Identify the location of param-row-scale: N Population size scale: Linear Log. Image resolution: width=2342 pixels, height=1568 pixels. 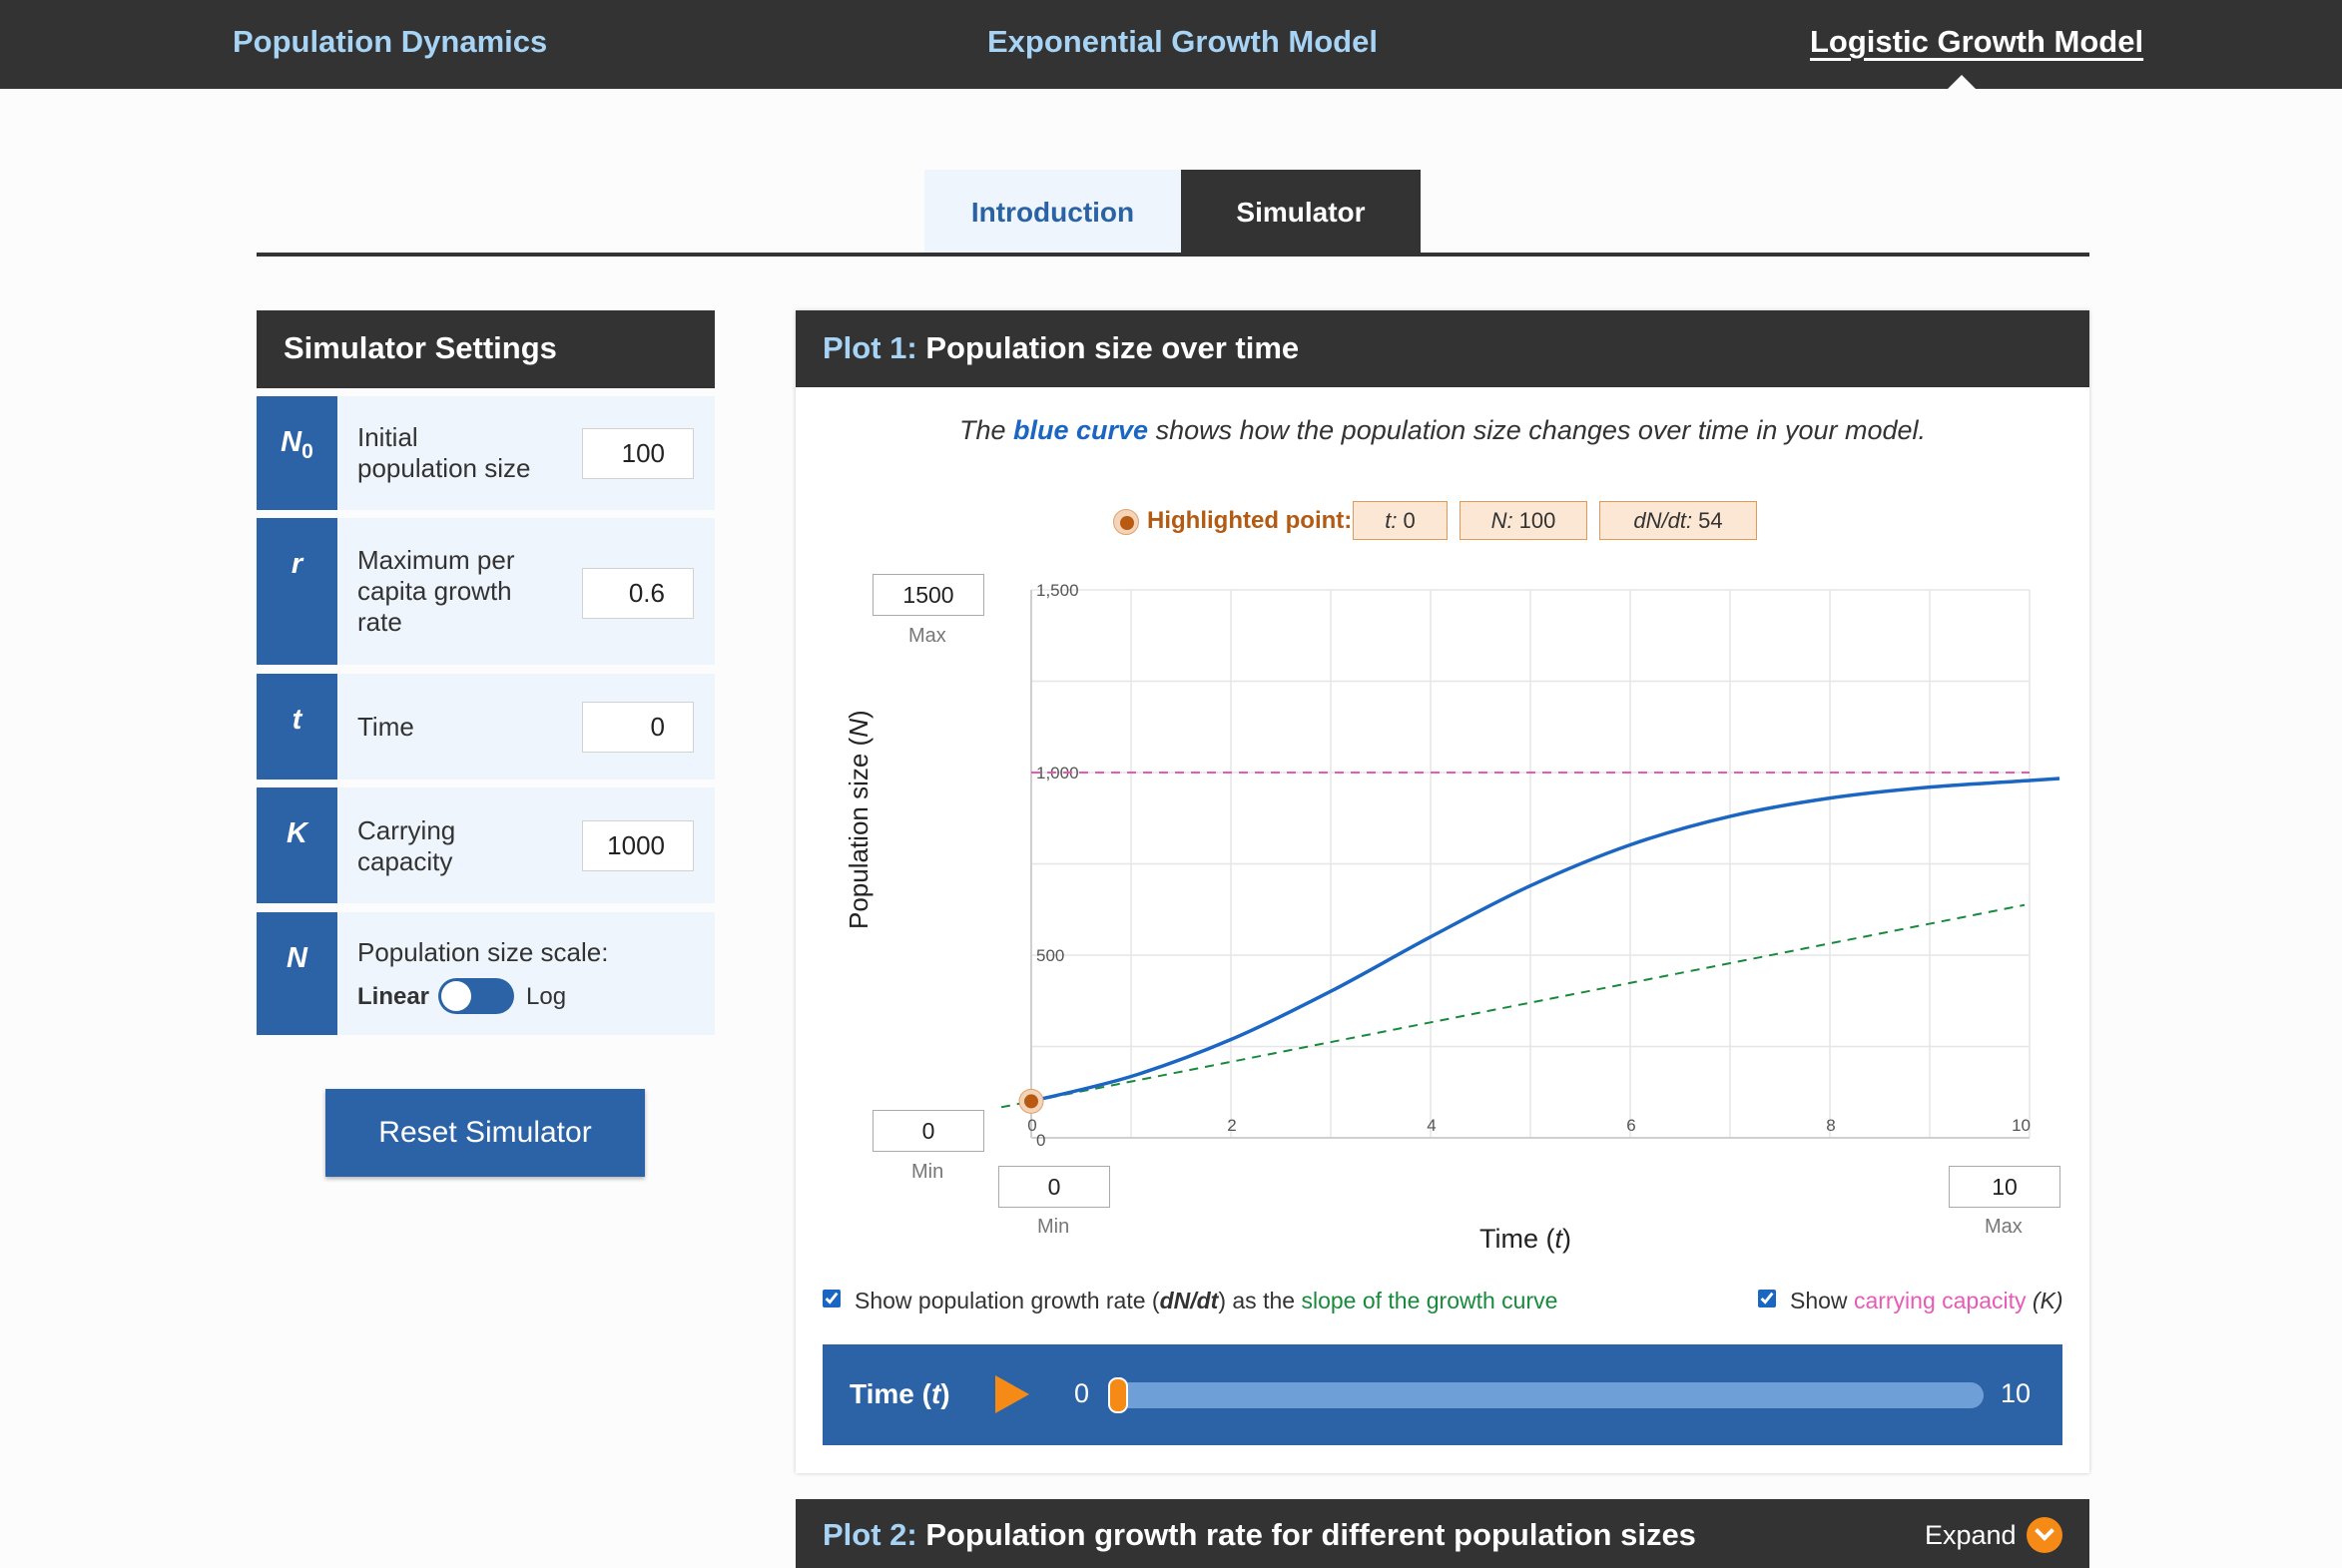
(486, 973).